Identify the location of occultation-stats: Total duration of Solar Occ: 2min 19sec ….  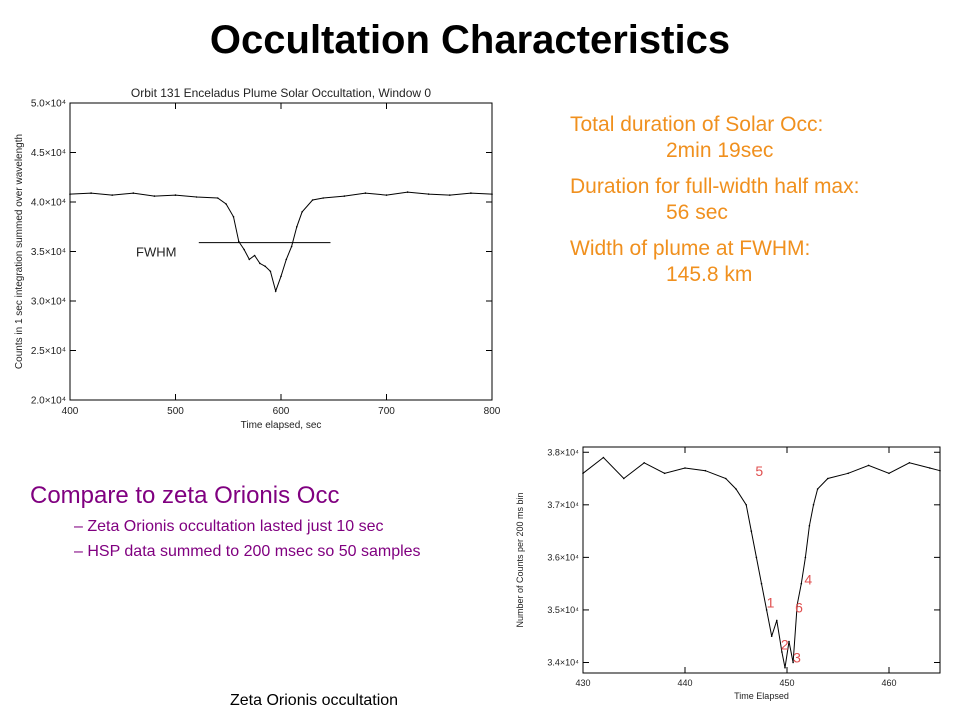
(745, 205).